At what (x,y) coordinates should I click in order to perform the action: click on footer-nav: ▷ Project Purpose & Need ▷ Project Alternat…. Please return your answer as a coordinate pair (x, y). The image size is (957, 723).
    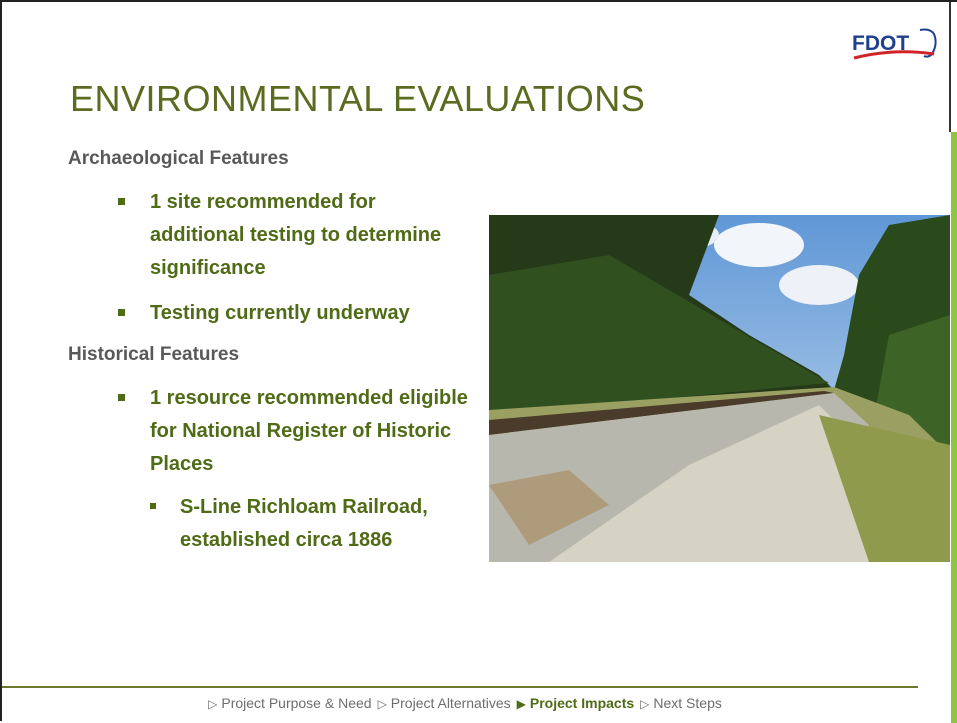
    Looking at the image, I should click on (462, 703).